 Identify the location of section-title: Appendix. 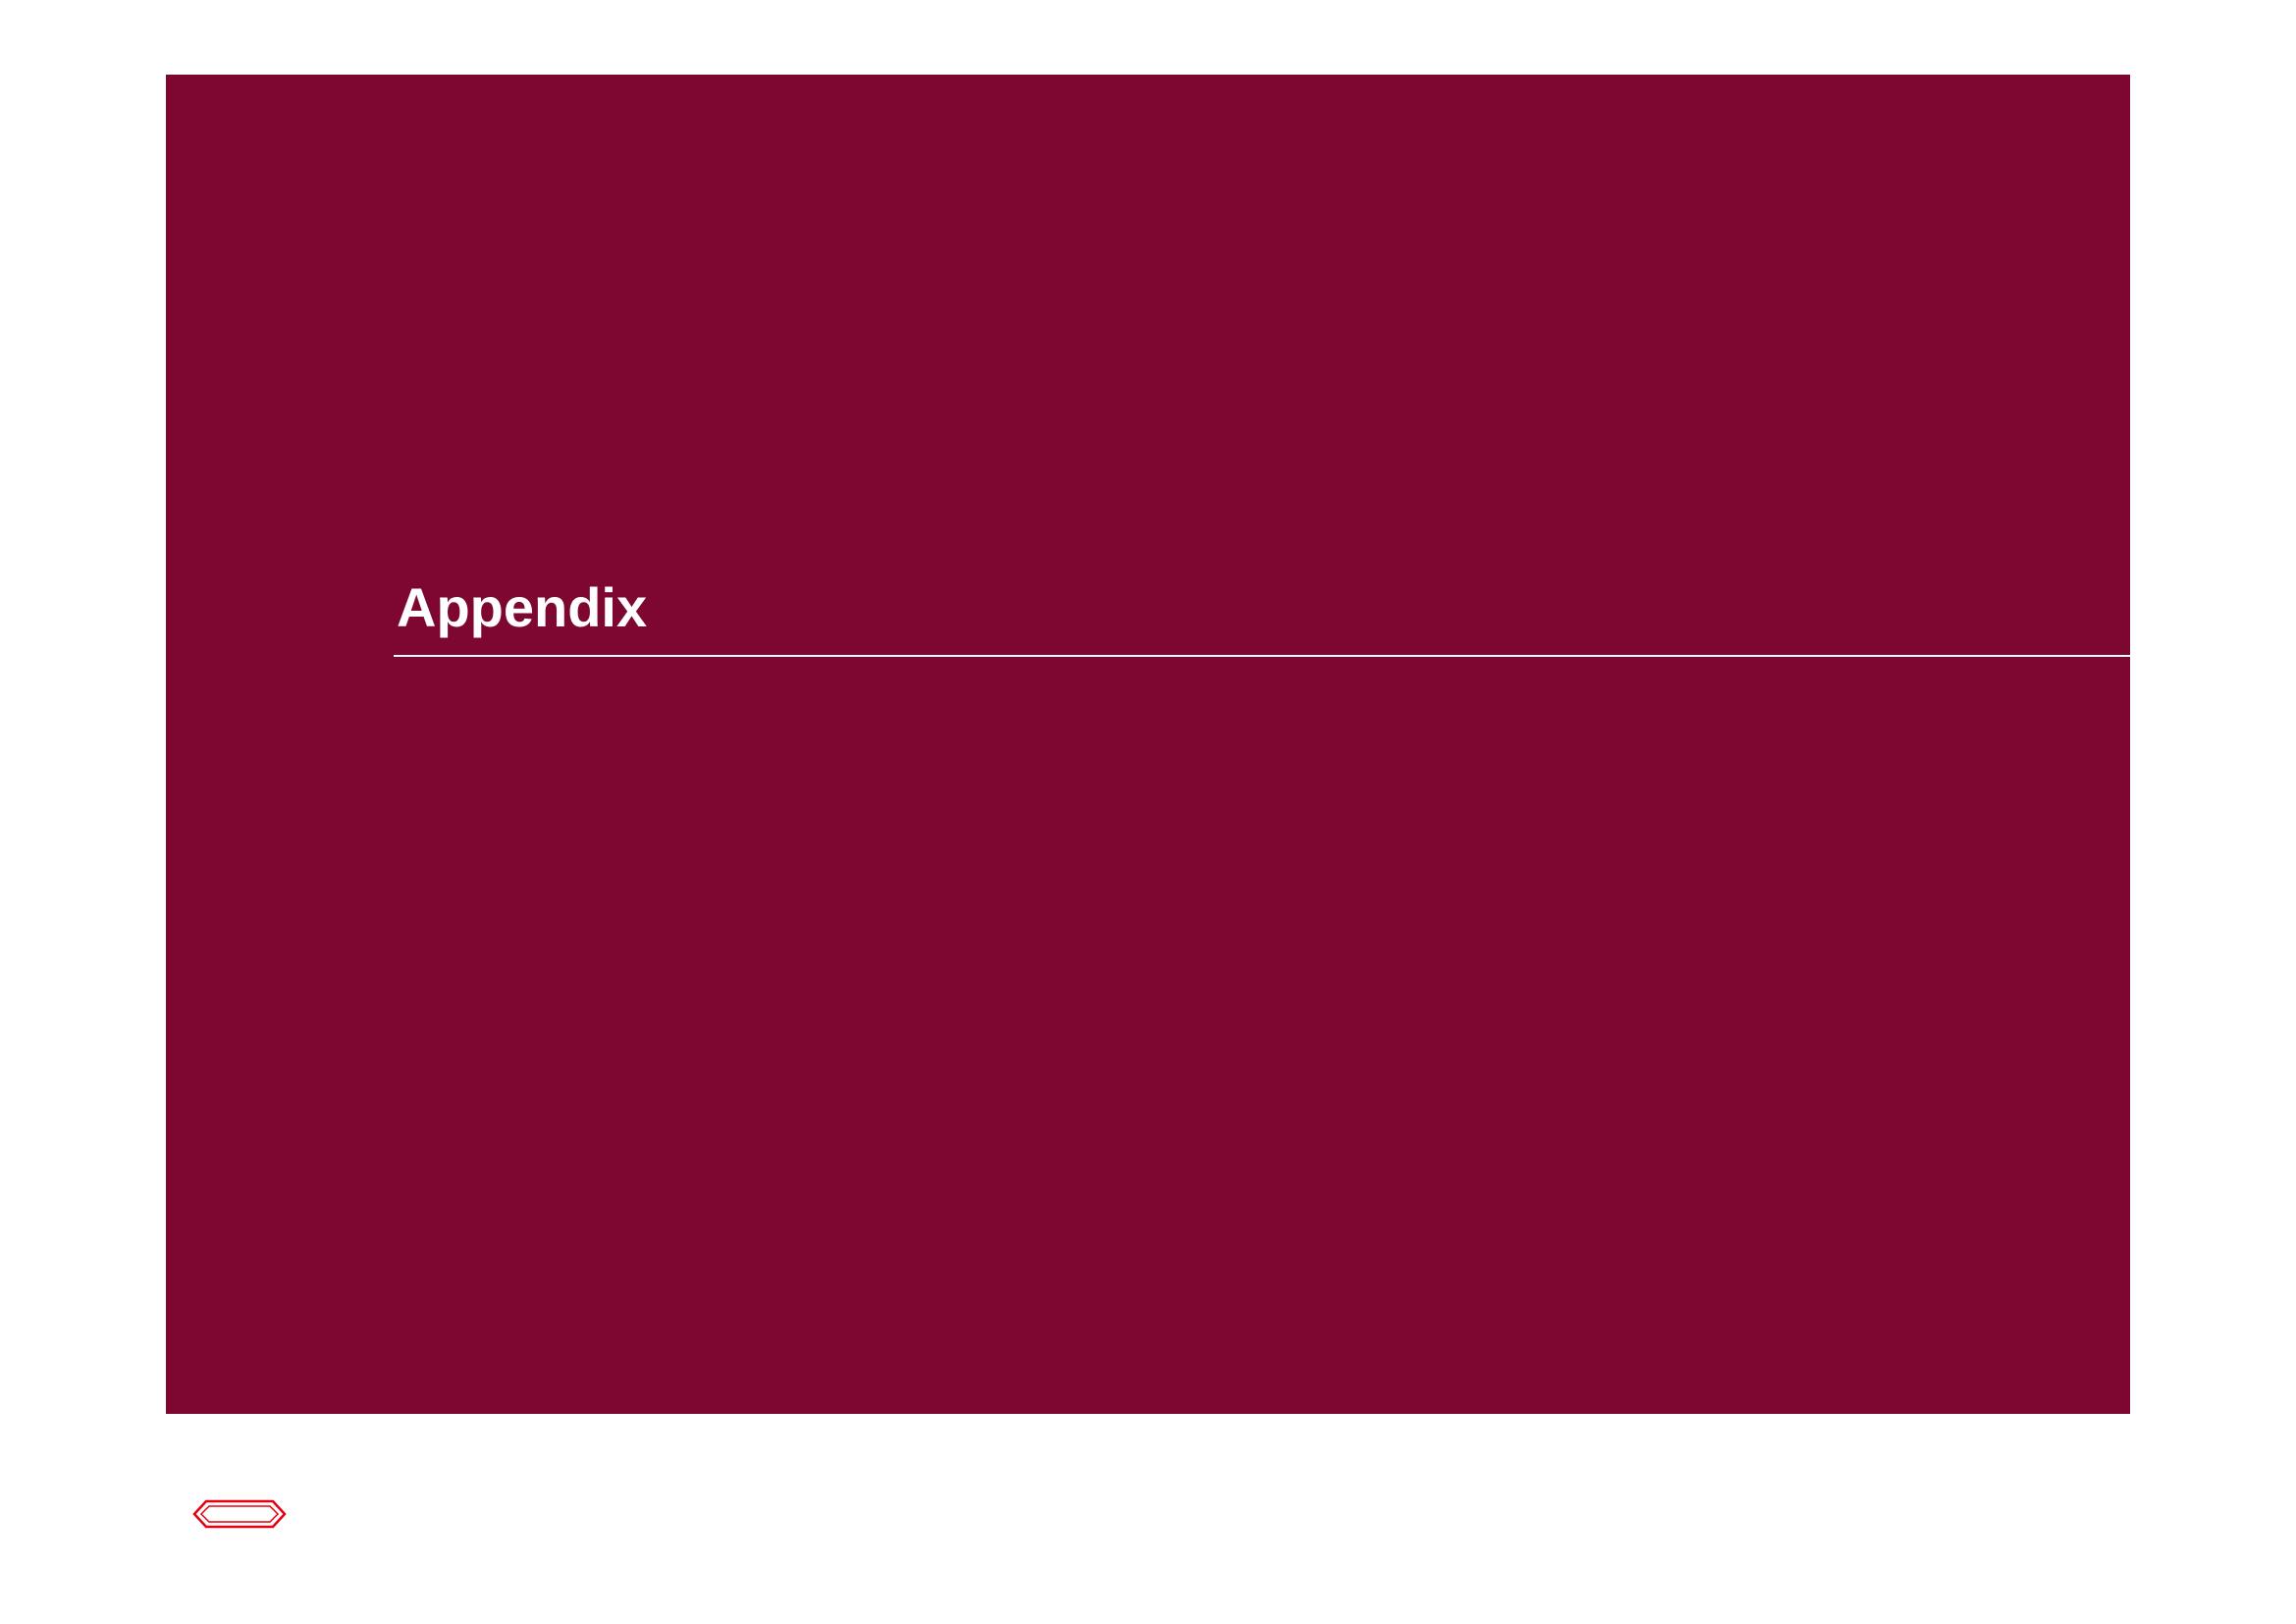
(522, 607).